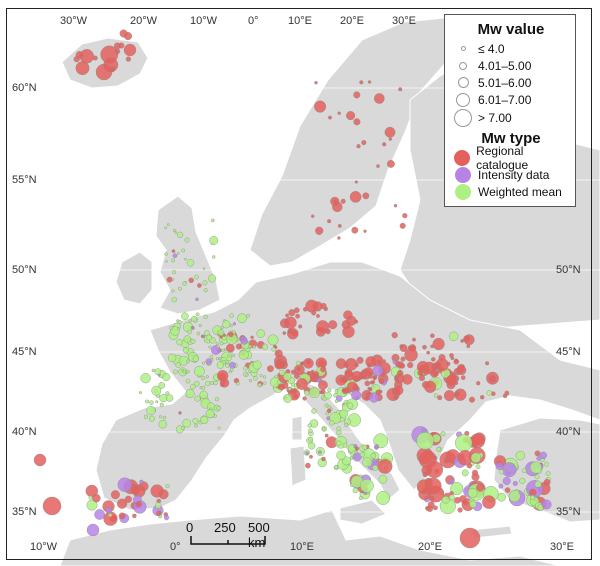  Describe the element at coordinates (24, 180) in the screenshot. I see `lat-label-left: 55°N` at that location.